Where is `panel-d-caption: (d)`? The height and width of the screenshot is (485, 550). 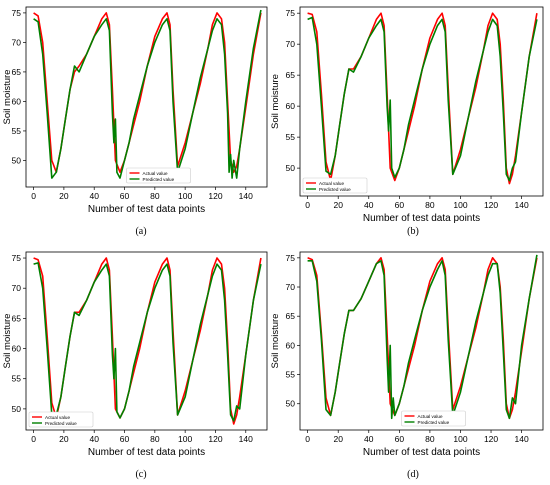
panel-d-caption: (d) is located at coordinates (413, 474).